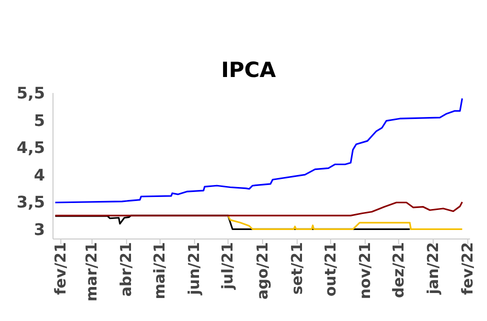  Describe the element at coordinates (91, 272) in the screenshot. I see `x-tick-label: mar/21` at that location.